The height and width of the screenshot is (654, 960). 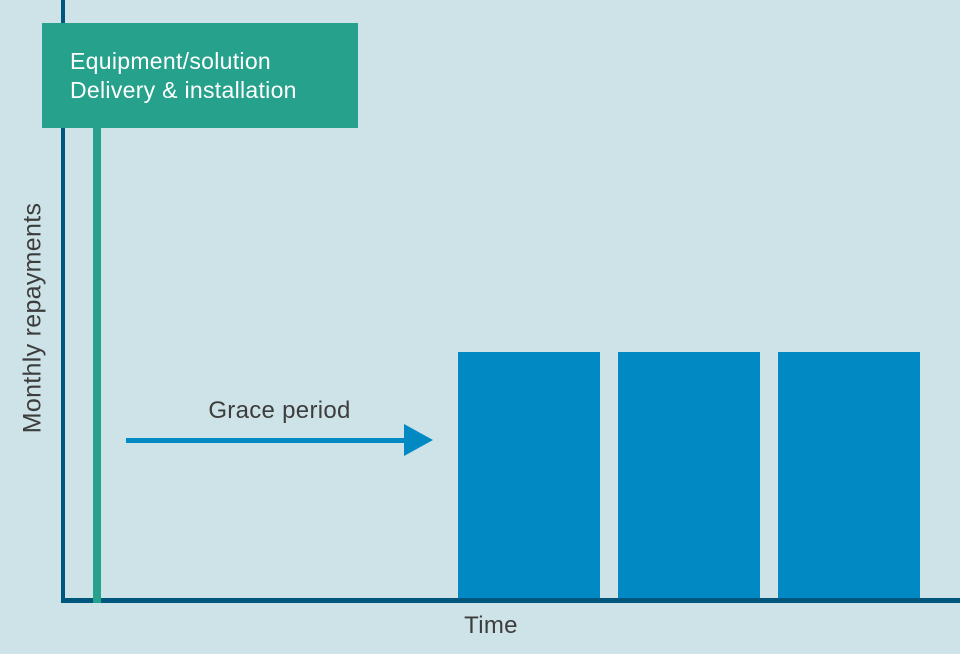 I want to click on event-annotation-line2: Delivery & installation, so click(x=183, y=90).